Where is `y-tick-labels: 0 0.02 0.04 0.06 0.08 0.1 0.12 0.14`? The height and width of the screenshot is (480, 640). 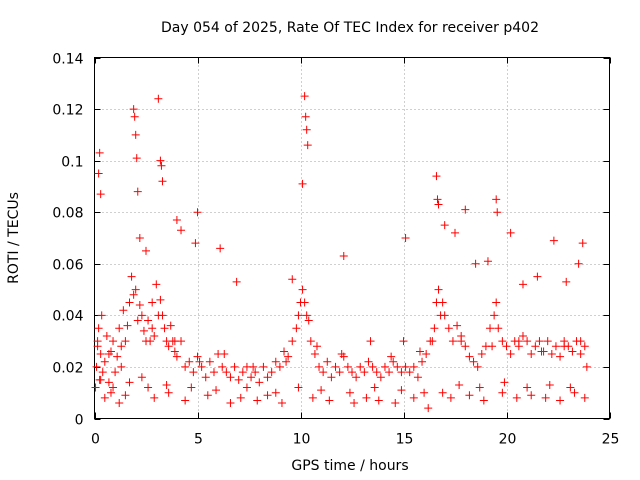 y-tick-labels: 0 0.02 0.04 0.06 0.08 0.1 0.12 0.14 is located at coordinates (67, 240).